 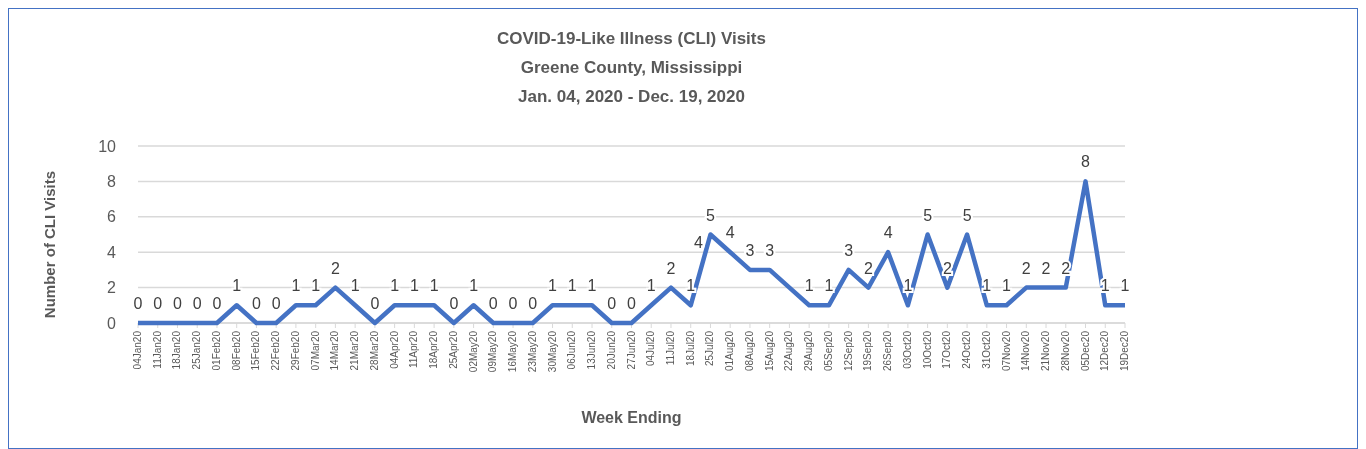 I want to click on x-tick-label: 03Oct20, so click(x=907, y=349).